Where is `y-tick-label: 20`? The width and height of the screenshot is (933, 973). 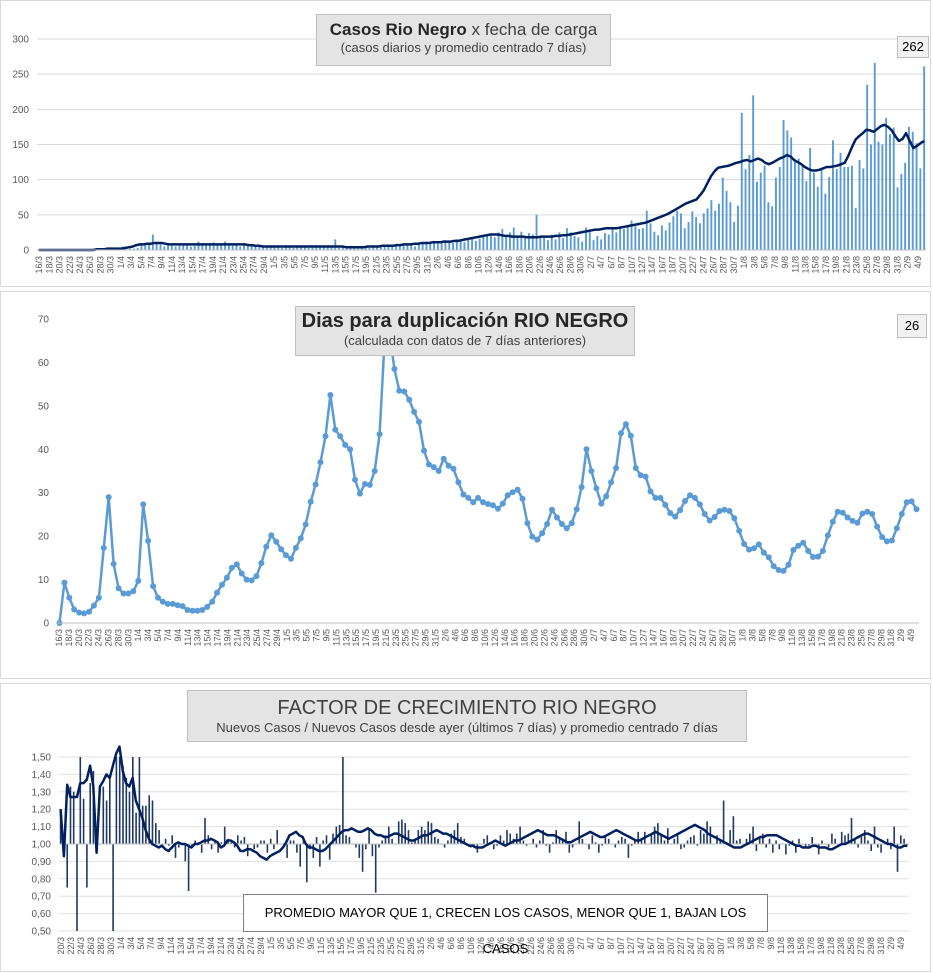 y-tick-label: 20 is located at coordinates (44, 537).